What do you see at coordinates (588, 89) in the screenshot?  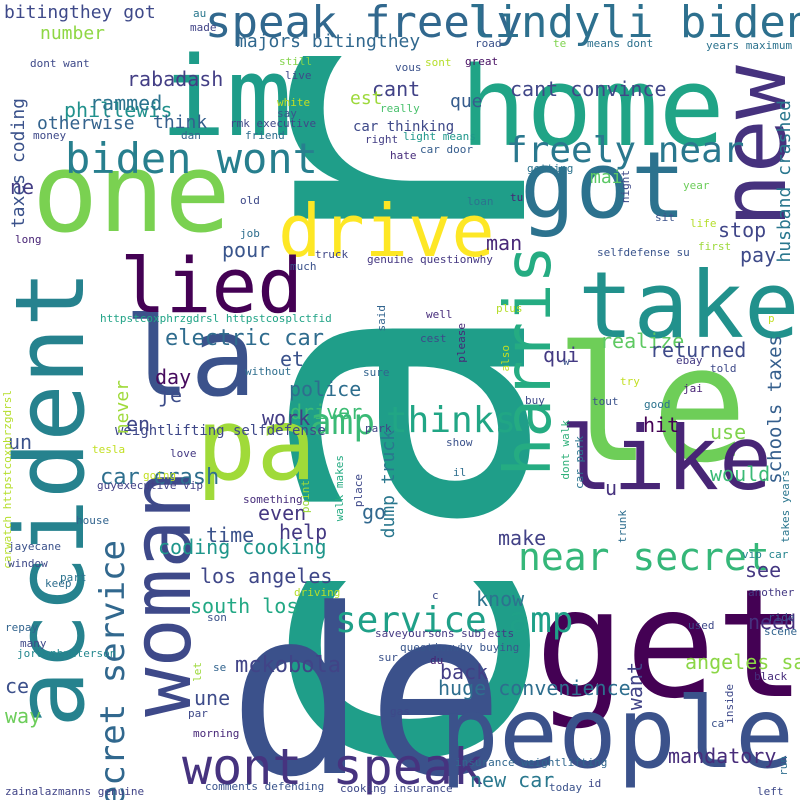 I see `word-cant-convince: cant convince` at bounding box center [588, 89].